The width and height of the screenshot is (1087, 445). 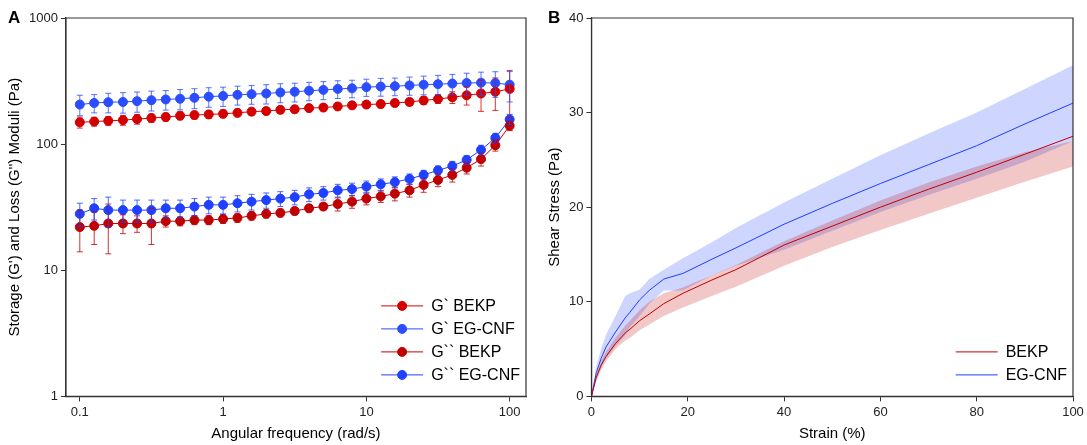 What do you see at coordinates (47, 143) in the screenshot?
I see `y-tick-label: 100` at bounding box center [47, 143].